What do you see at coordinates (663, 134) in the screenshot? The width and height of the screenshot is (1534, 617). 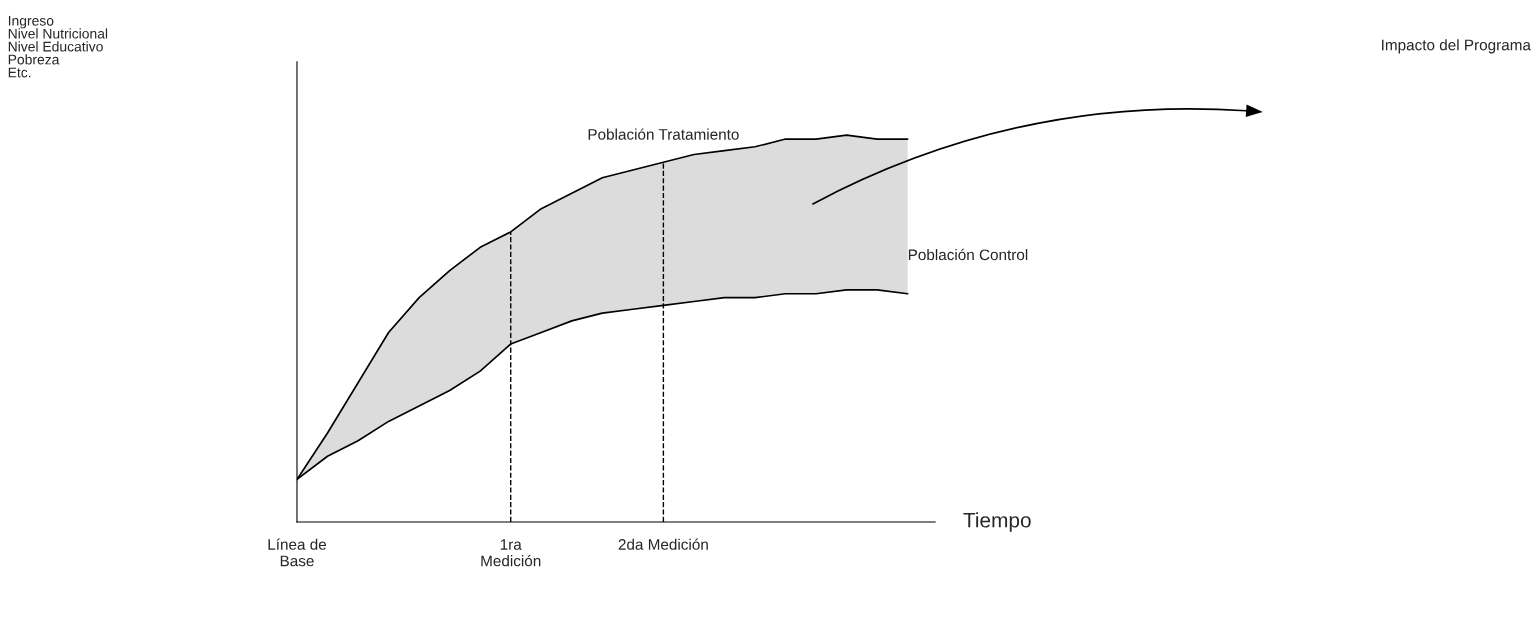 I see `series-label: Población Tratamiento` at bounding box center [663, 134].